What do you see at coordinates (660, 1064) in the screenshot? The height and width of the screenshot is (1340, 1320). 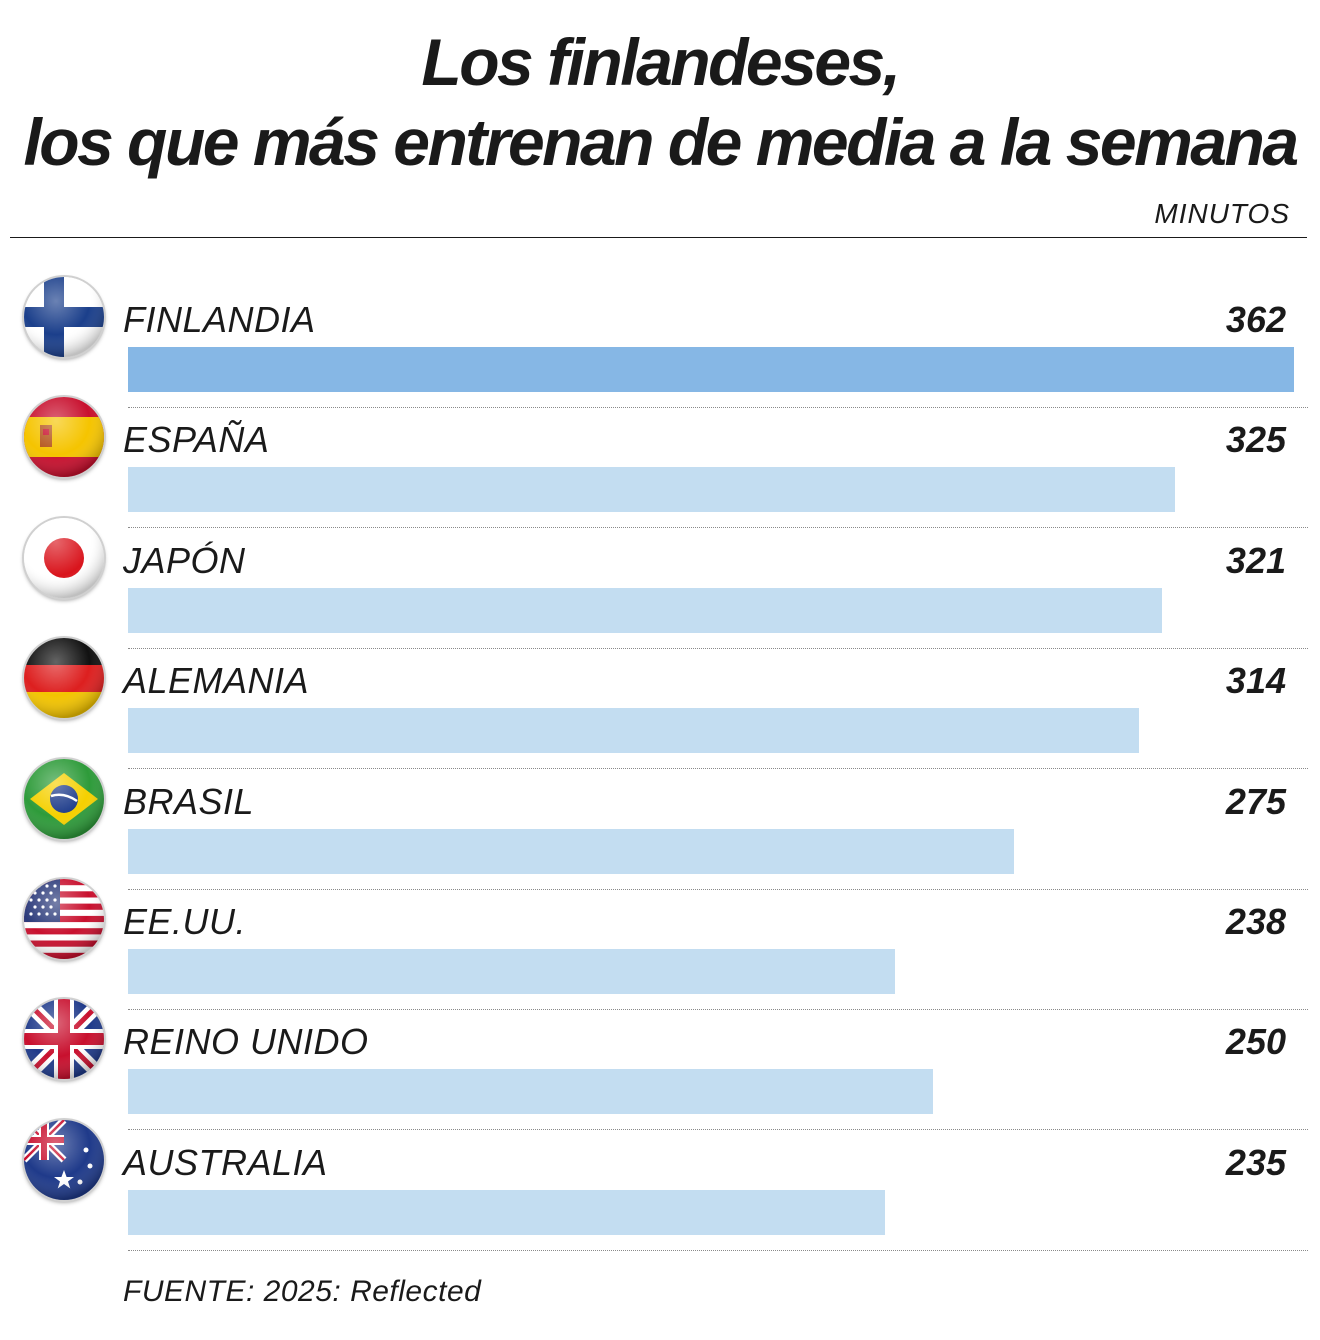 I see `bar-row-reino-unido: REINO UNIDO 250` at bounding box center [660, 1064].